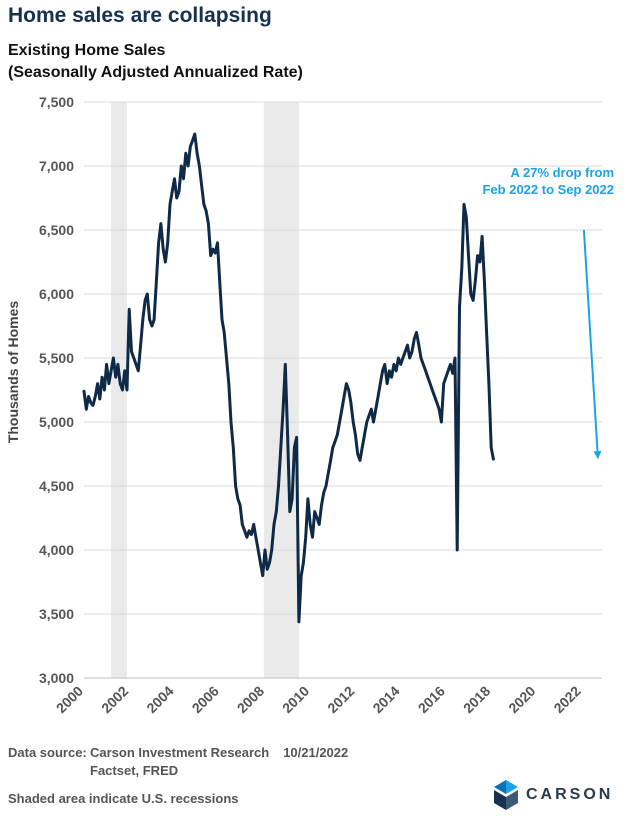  What do you see at coordinates (385, 699) in the screenshot?
I see `x-tick-label: 2014` at bounding box center [385, 699].